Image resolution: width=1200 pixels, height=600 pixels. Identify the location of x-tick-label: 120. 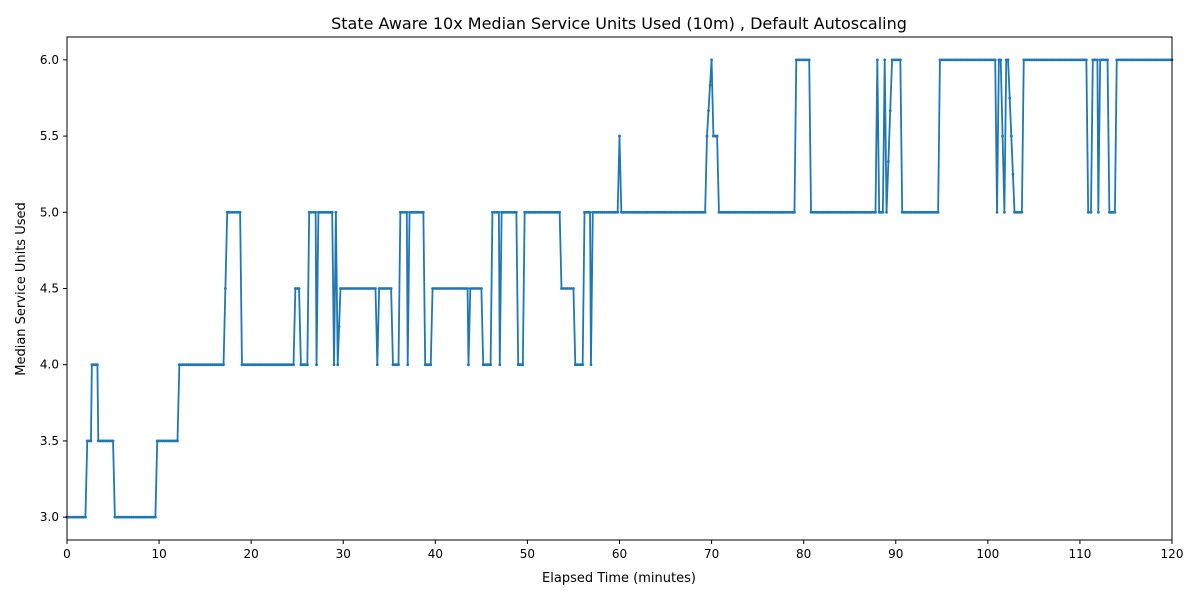
(1172, 554).